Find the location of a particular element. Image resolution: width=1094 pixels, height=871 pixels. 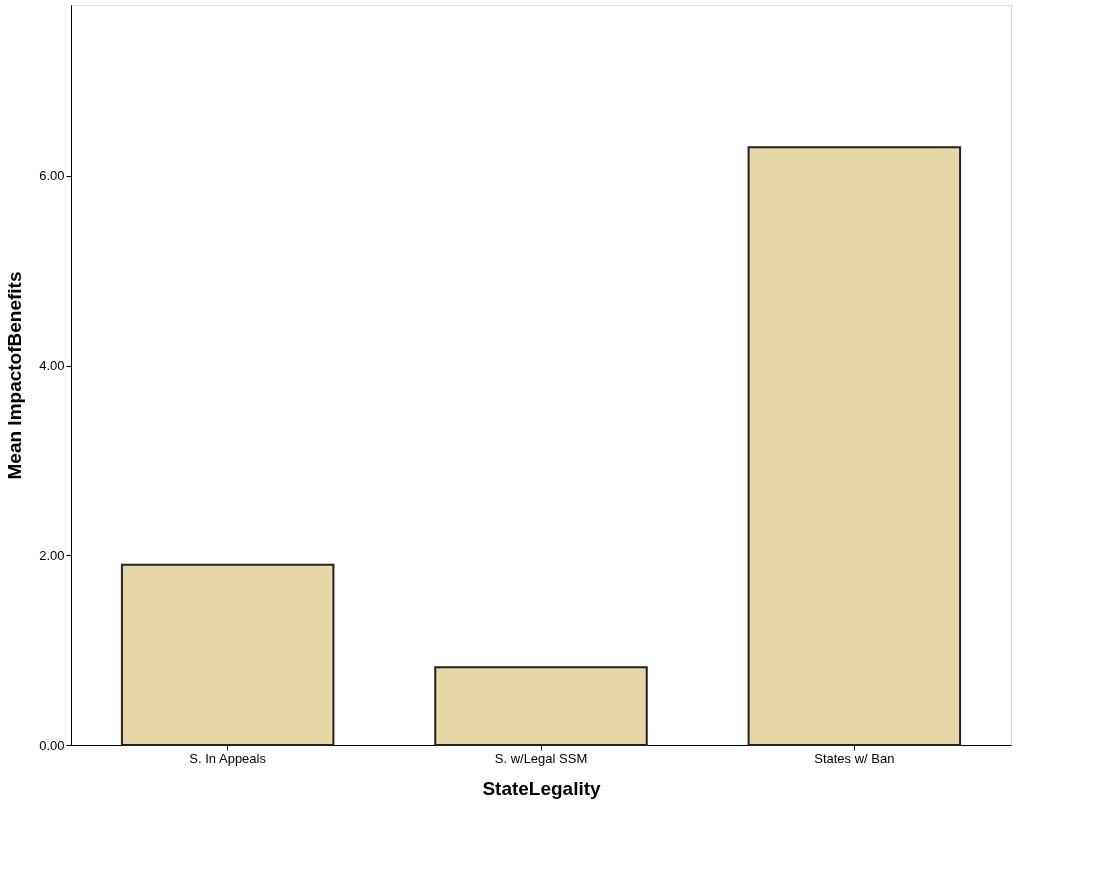

x-tick-label: S. w/Legal SSM is located at coordinates (541, 758).